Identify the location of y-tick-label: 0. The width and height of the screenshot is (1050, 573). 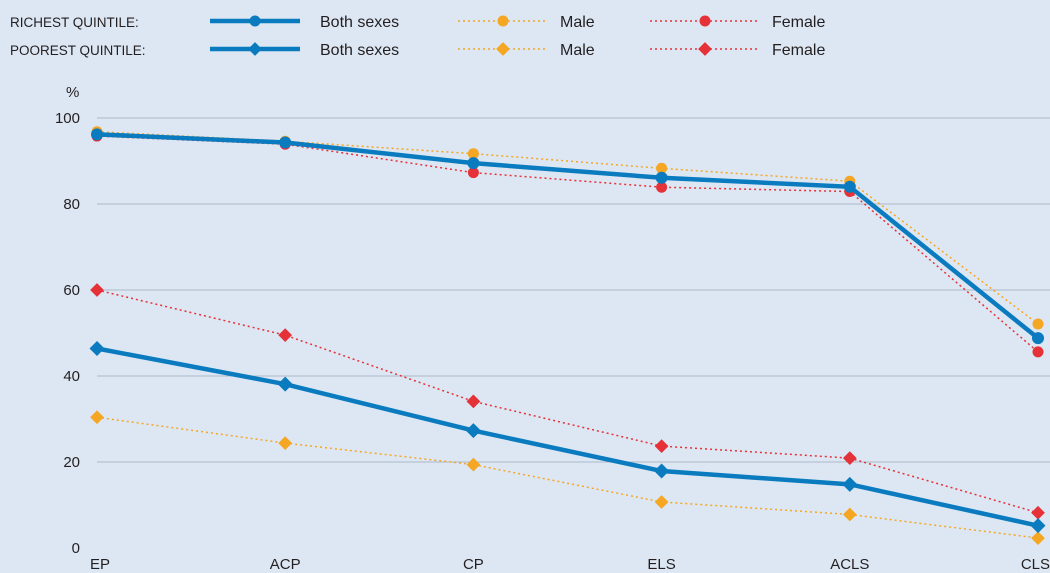
(76, 548).